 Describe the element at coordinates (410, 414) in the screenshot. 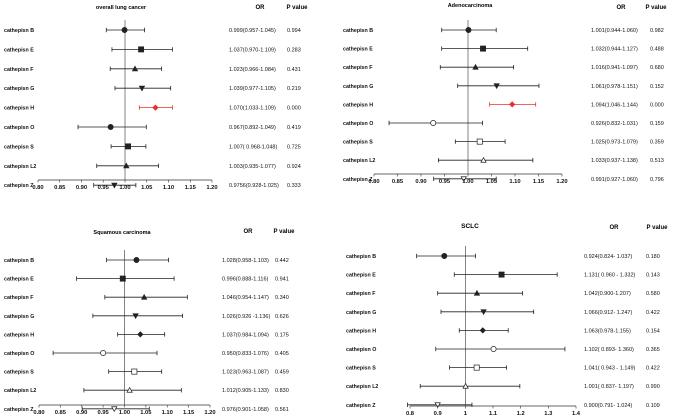

I see `x-tick-label: 0.8` at that location.